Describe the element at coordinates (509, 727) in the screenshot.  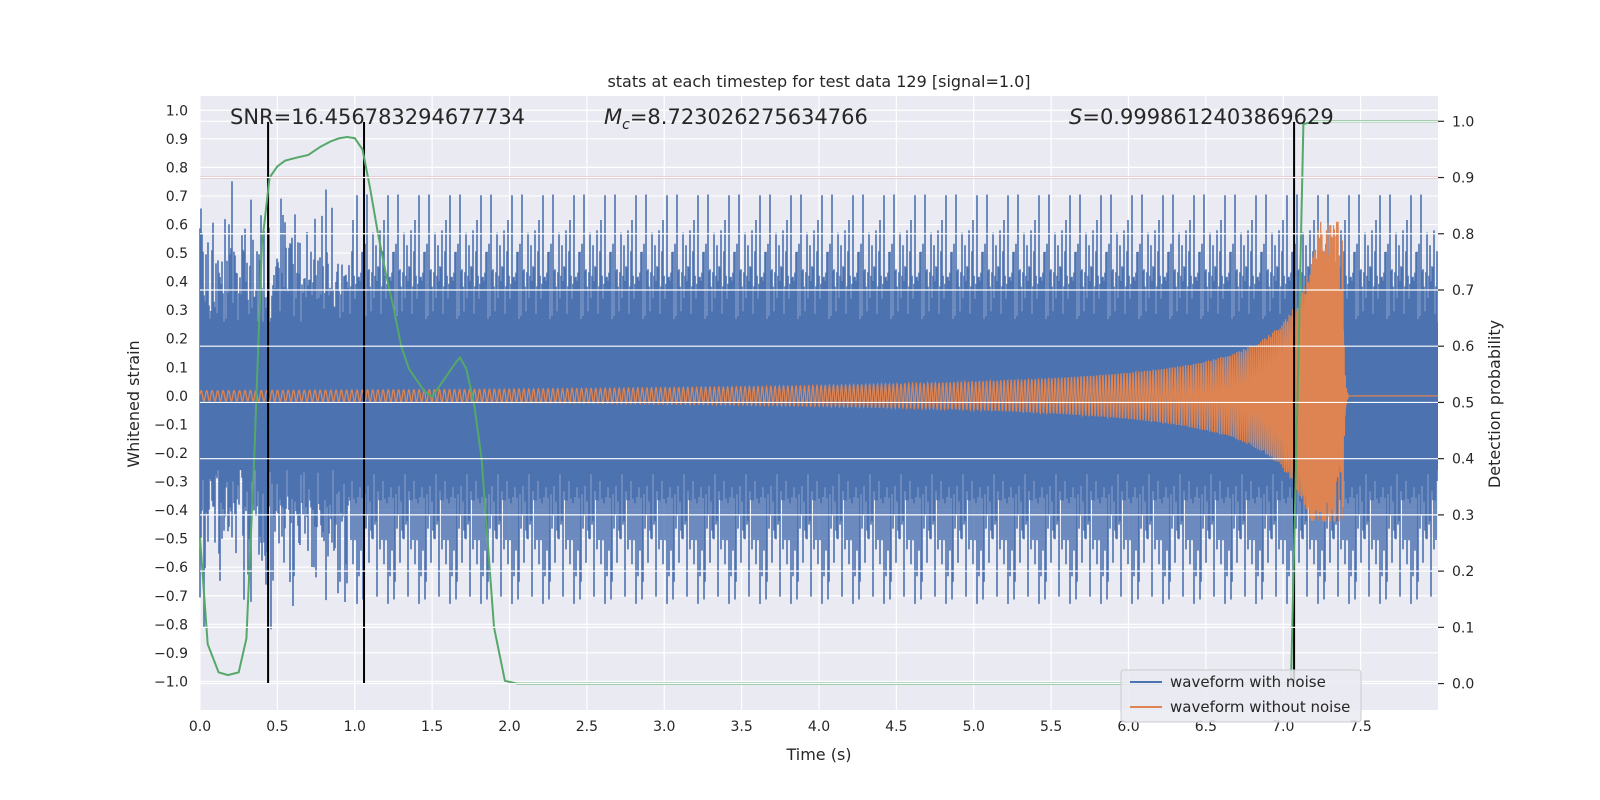
I see `x-tick-label: 2.0` at that location.